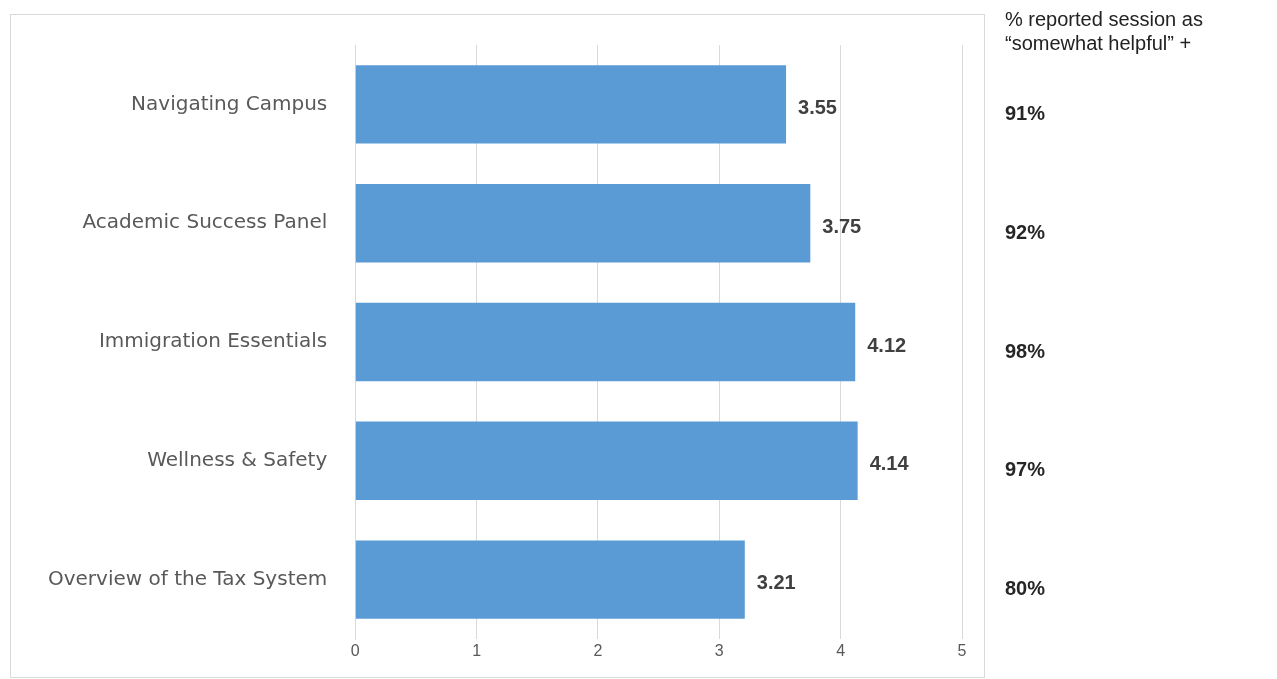  I want to click on text: 80%, so click(1025, 588).